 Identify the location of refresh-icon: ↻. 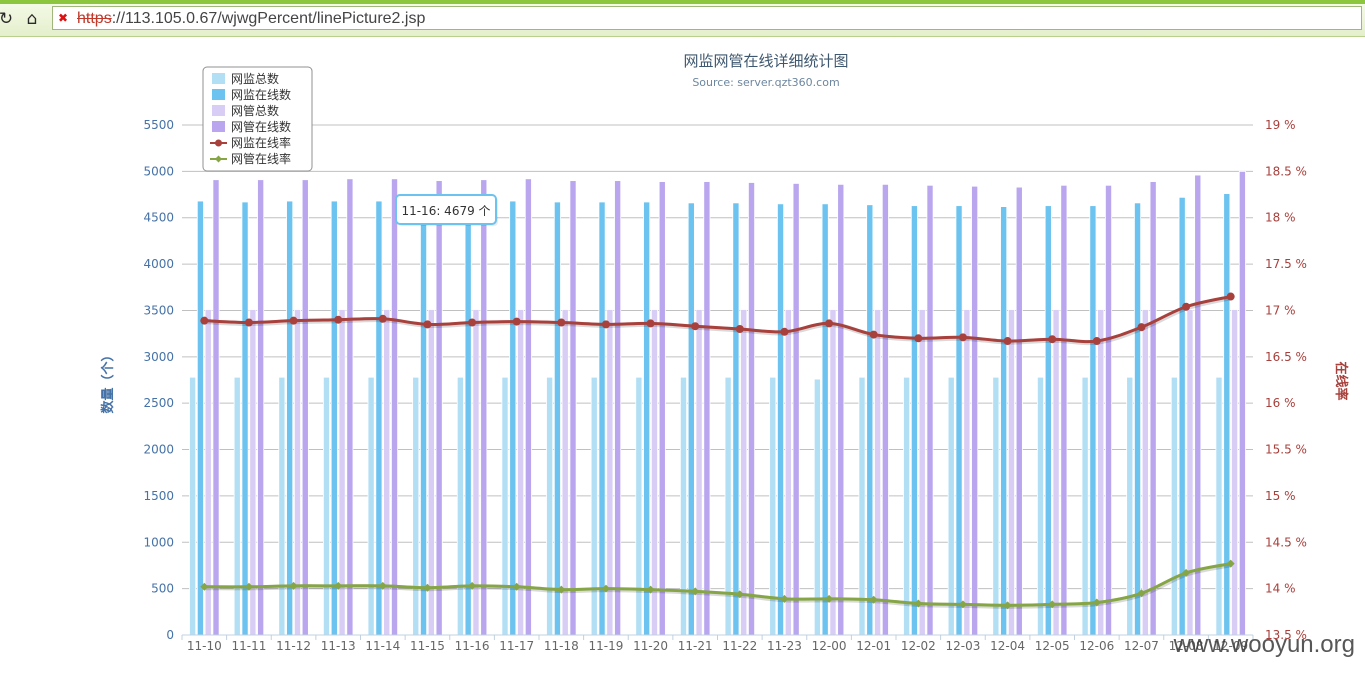
(7, 19).